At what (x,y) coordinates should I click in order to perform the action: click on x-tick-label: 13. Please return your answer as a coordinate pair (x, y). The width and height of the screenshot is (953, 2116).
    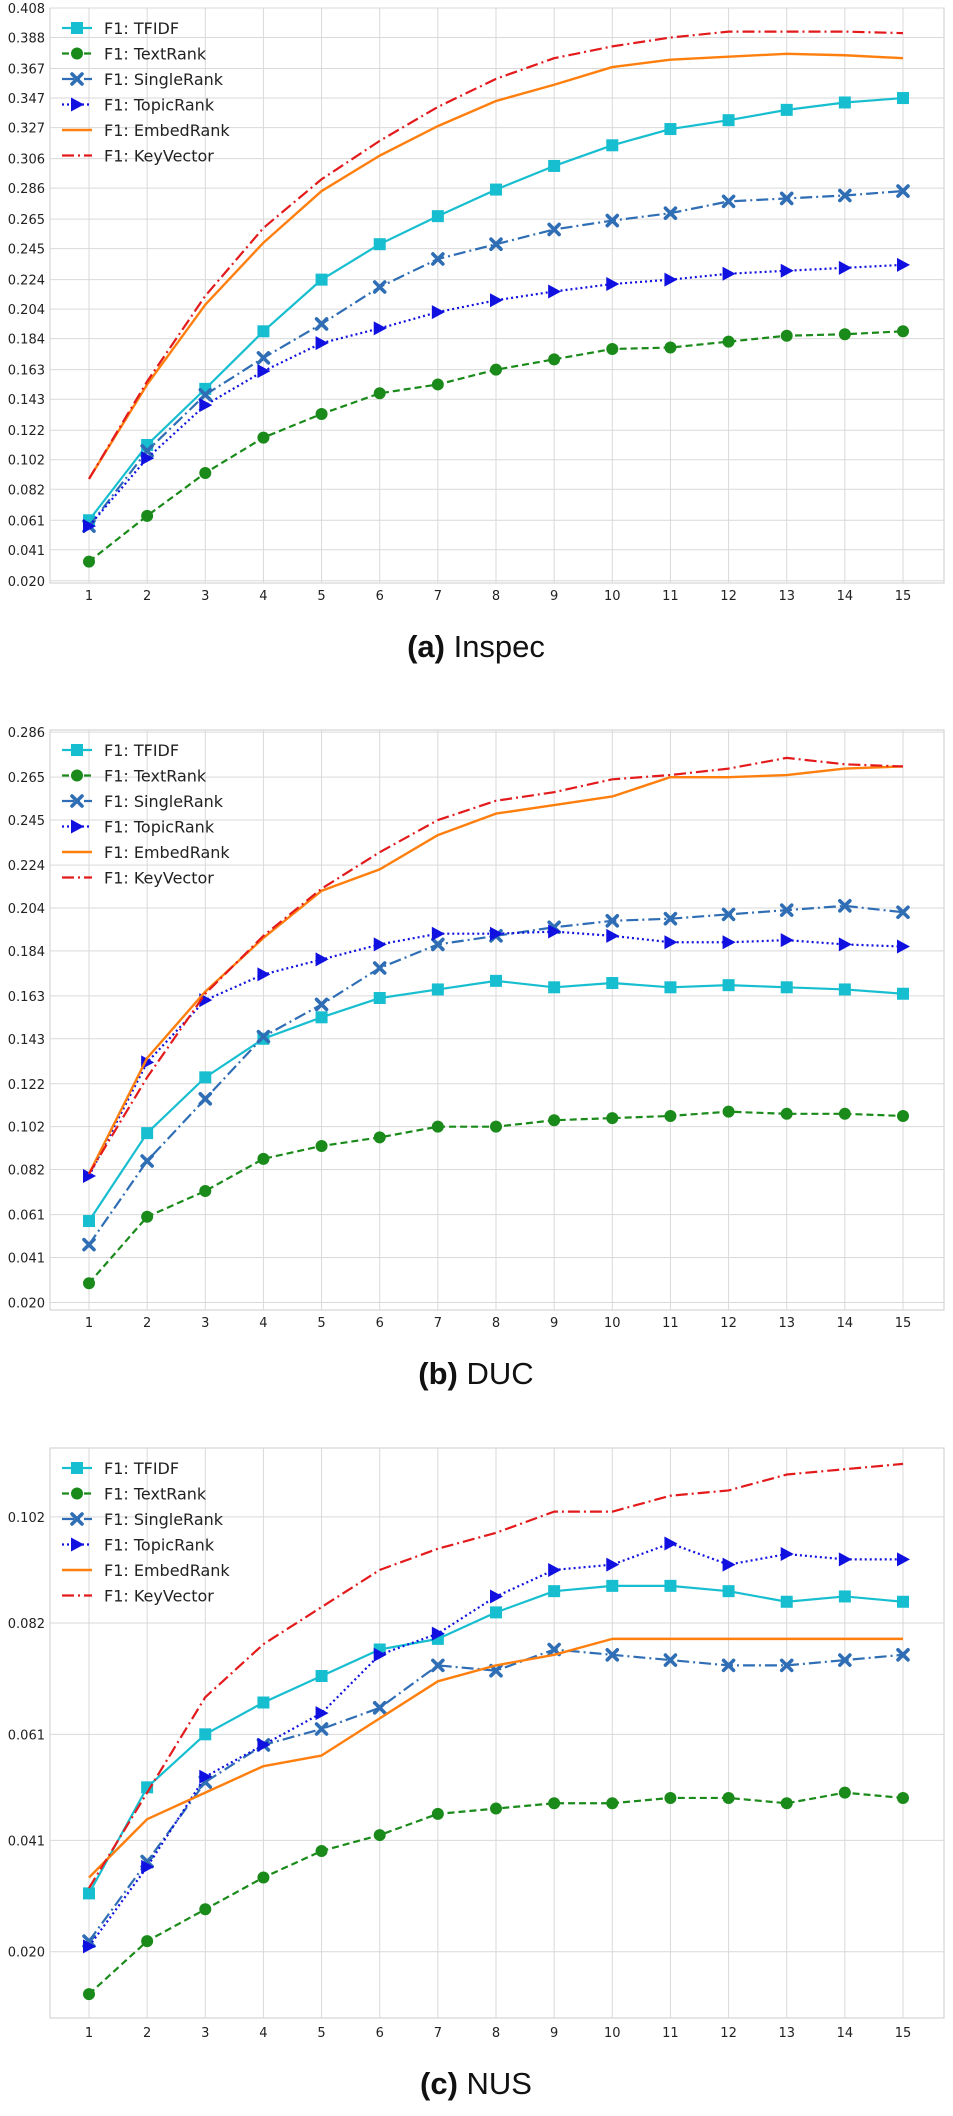
    Looking at the image, I should click on (786, 2033).